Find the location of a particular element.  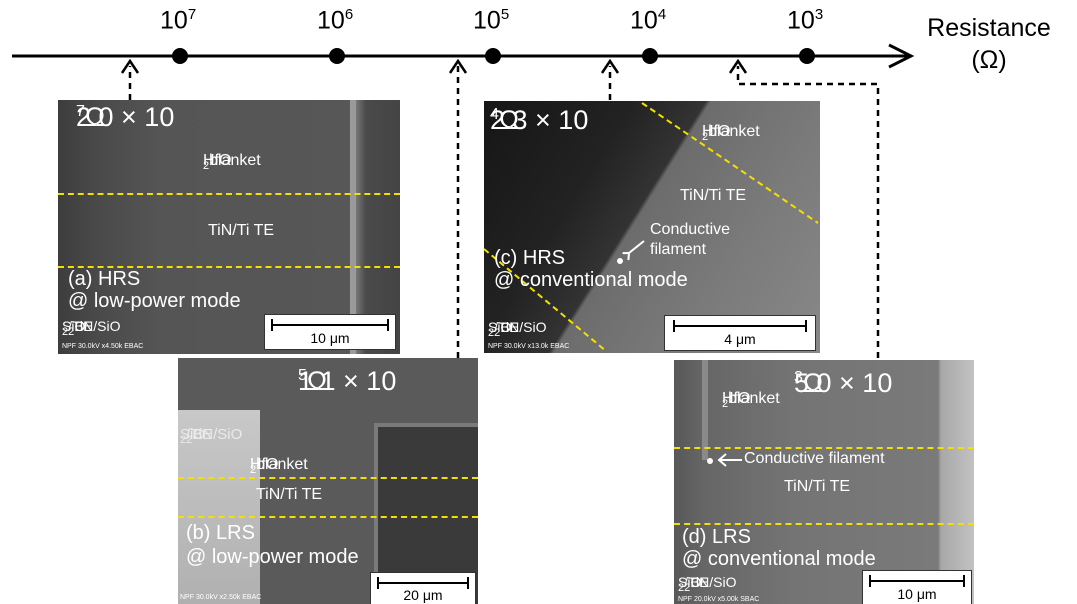

panel-a-caption-2: @ low-power mode is located at coordinates (154, 301).